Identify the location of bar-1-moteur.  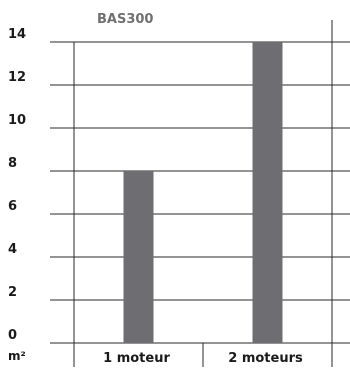
(138, 257).